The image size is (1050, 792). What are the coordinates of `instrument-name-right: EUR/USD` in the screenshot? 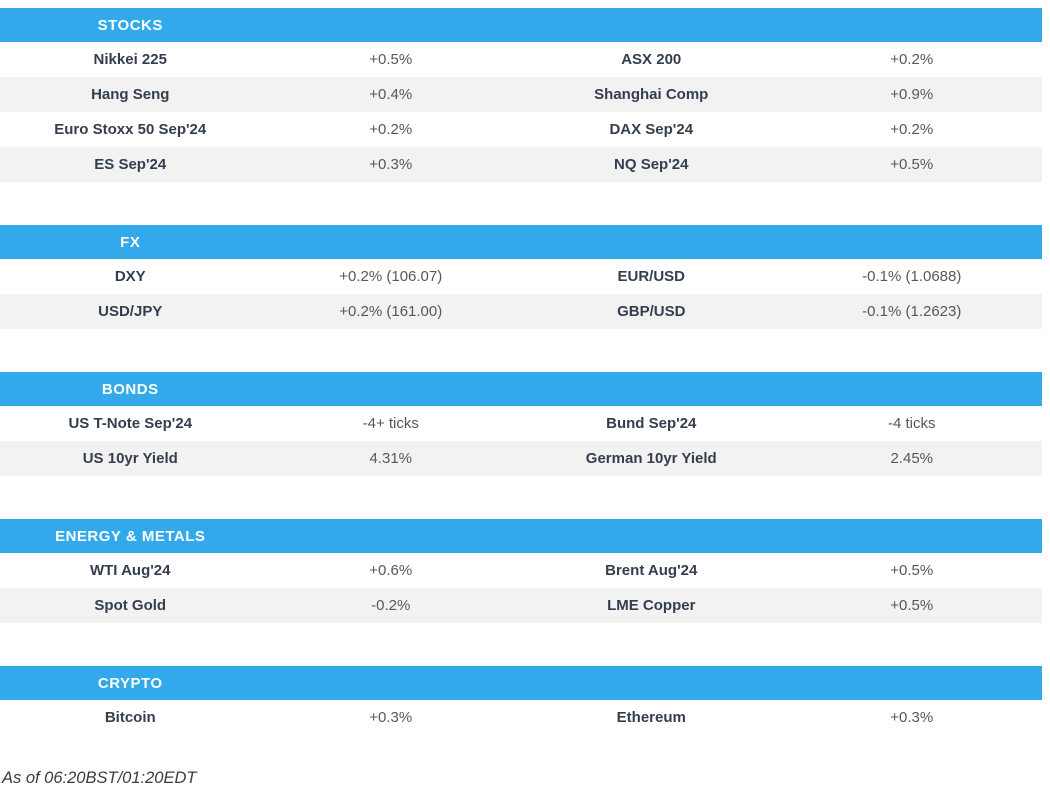 It's located at (651, 276).